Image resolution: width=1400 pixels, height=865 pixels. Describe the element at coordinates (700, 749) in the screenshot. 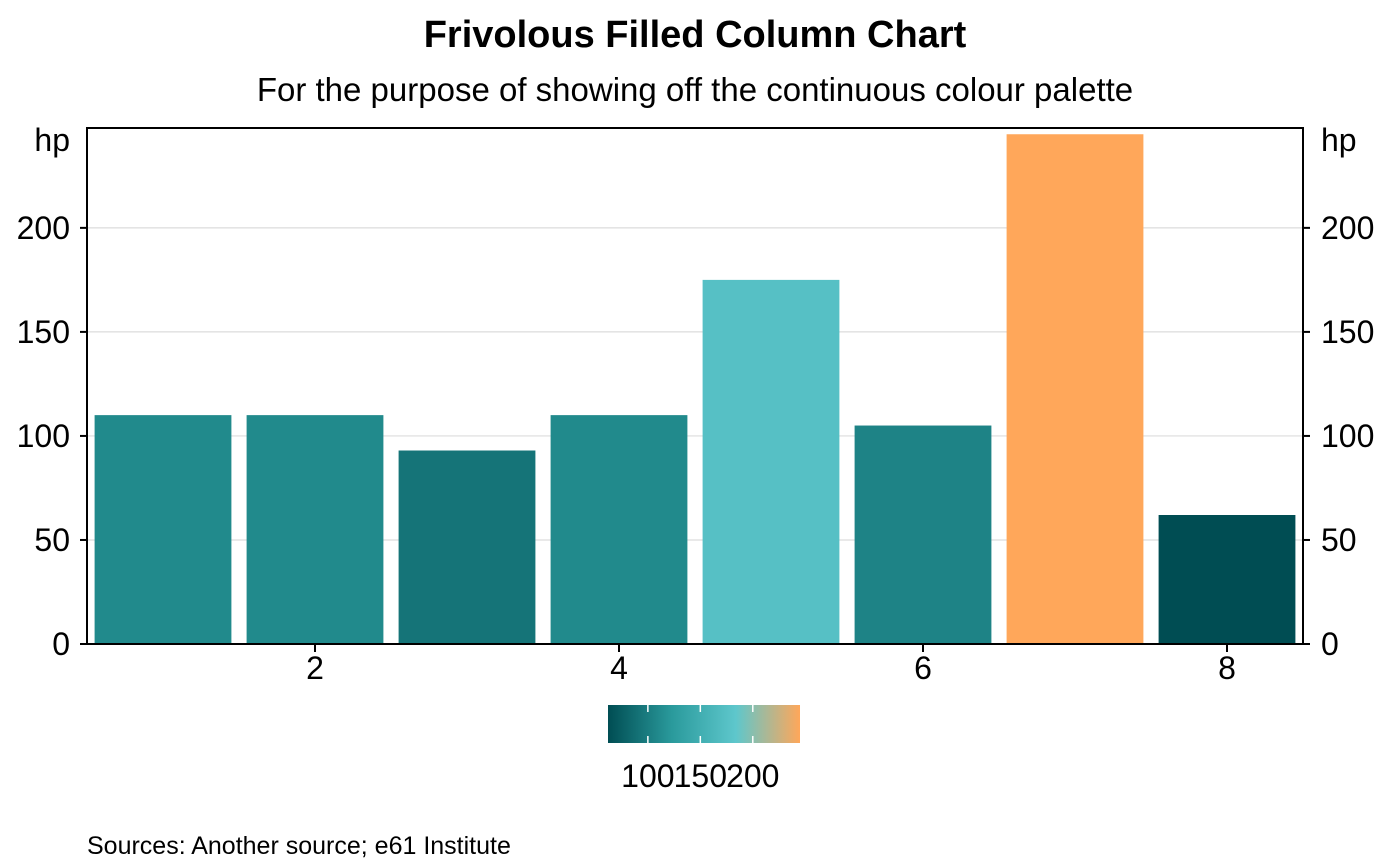

I see `colorbar-ticks: 100 150 200` at that location.